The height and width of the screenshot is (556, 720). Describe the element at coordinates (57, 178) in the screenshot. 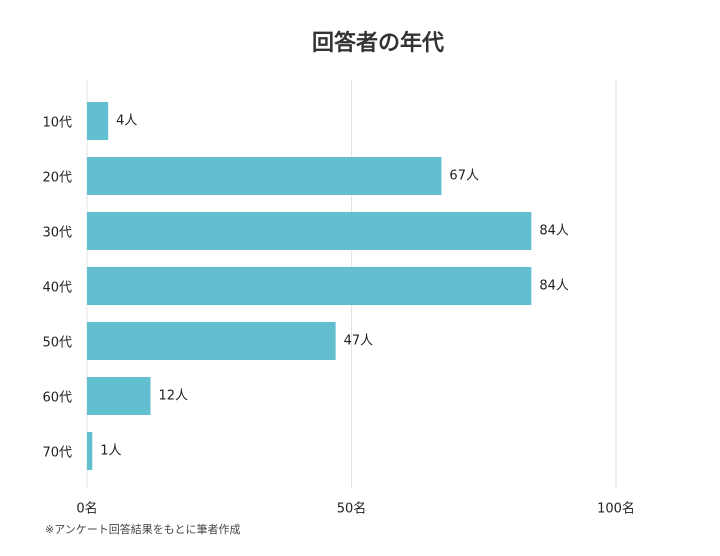

I see `y-tick-label: 20代` at that location.